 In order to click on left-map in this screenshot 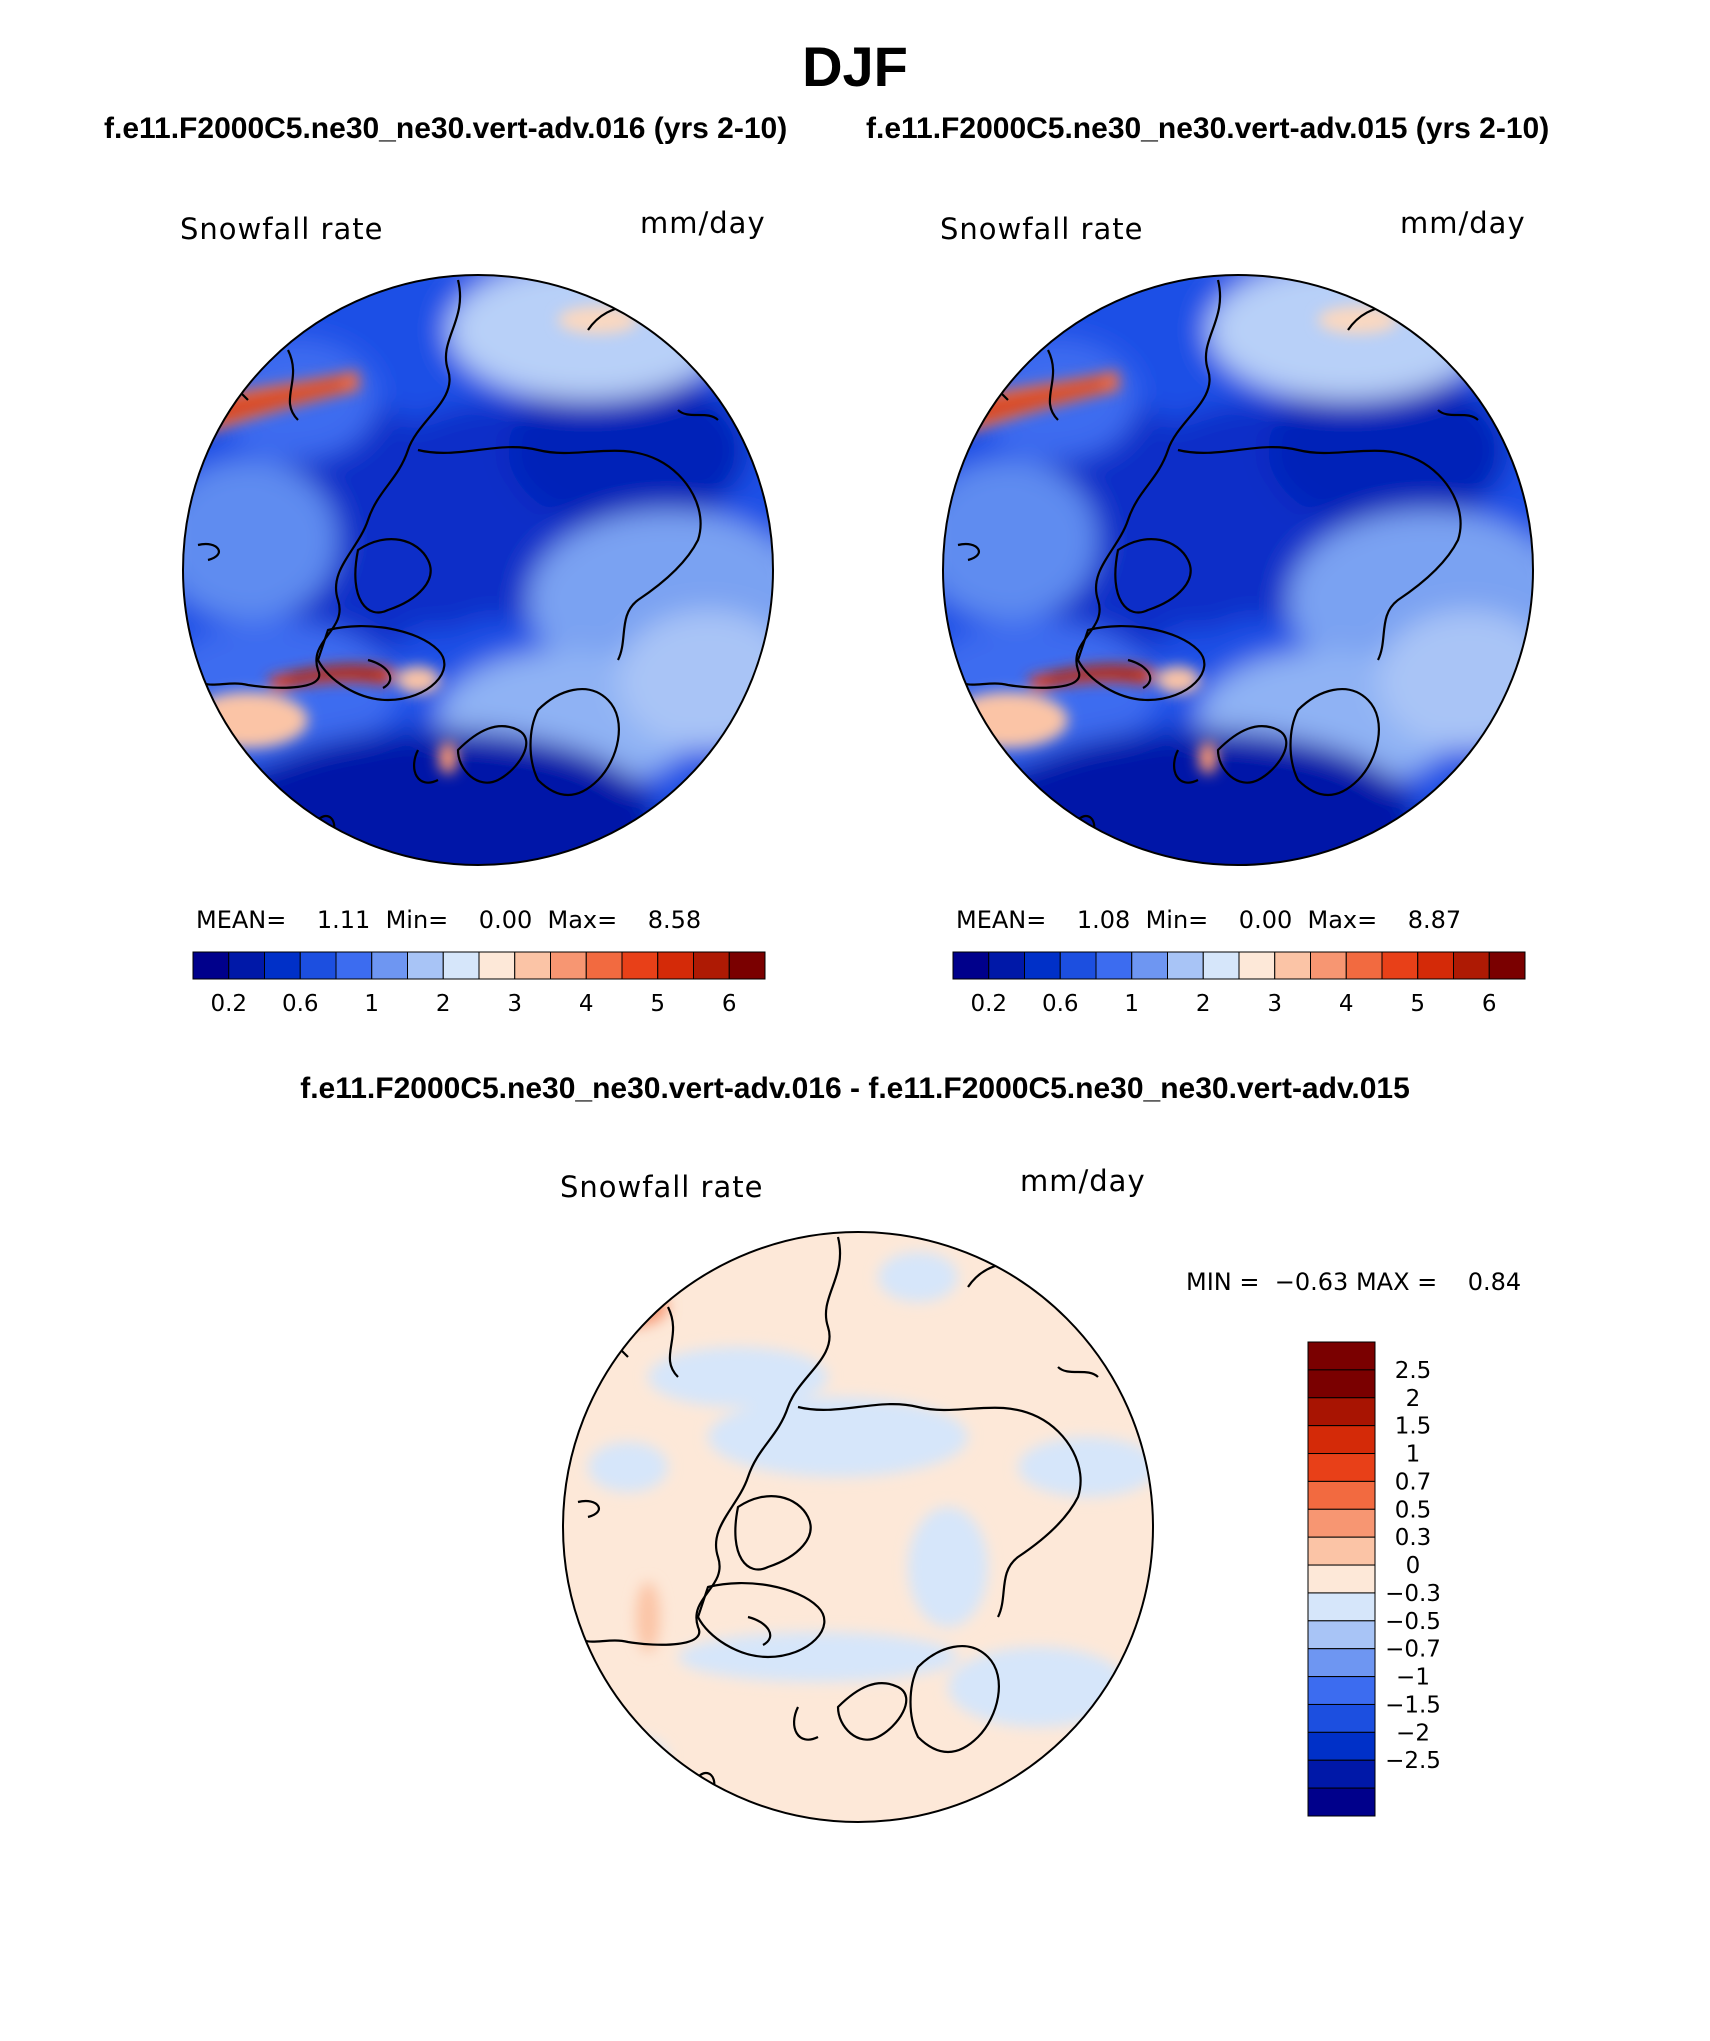, I will do `click(483, 580)`.